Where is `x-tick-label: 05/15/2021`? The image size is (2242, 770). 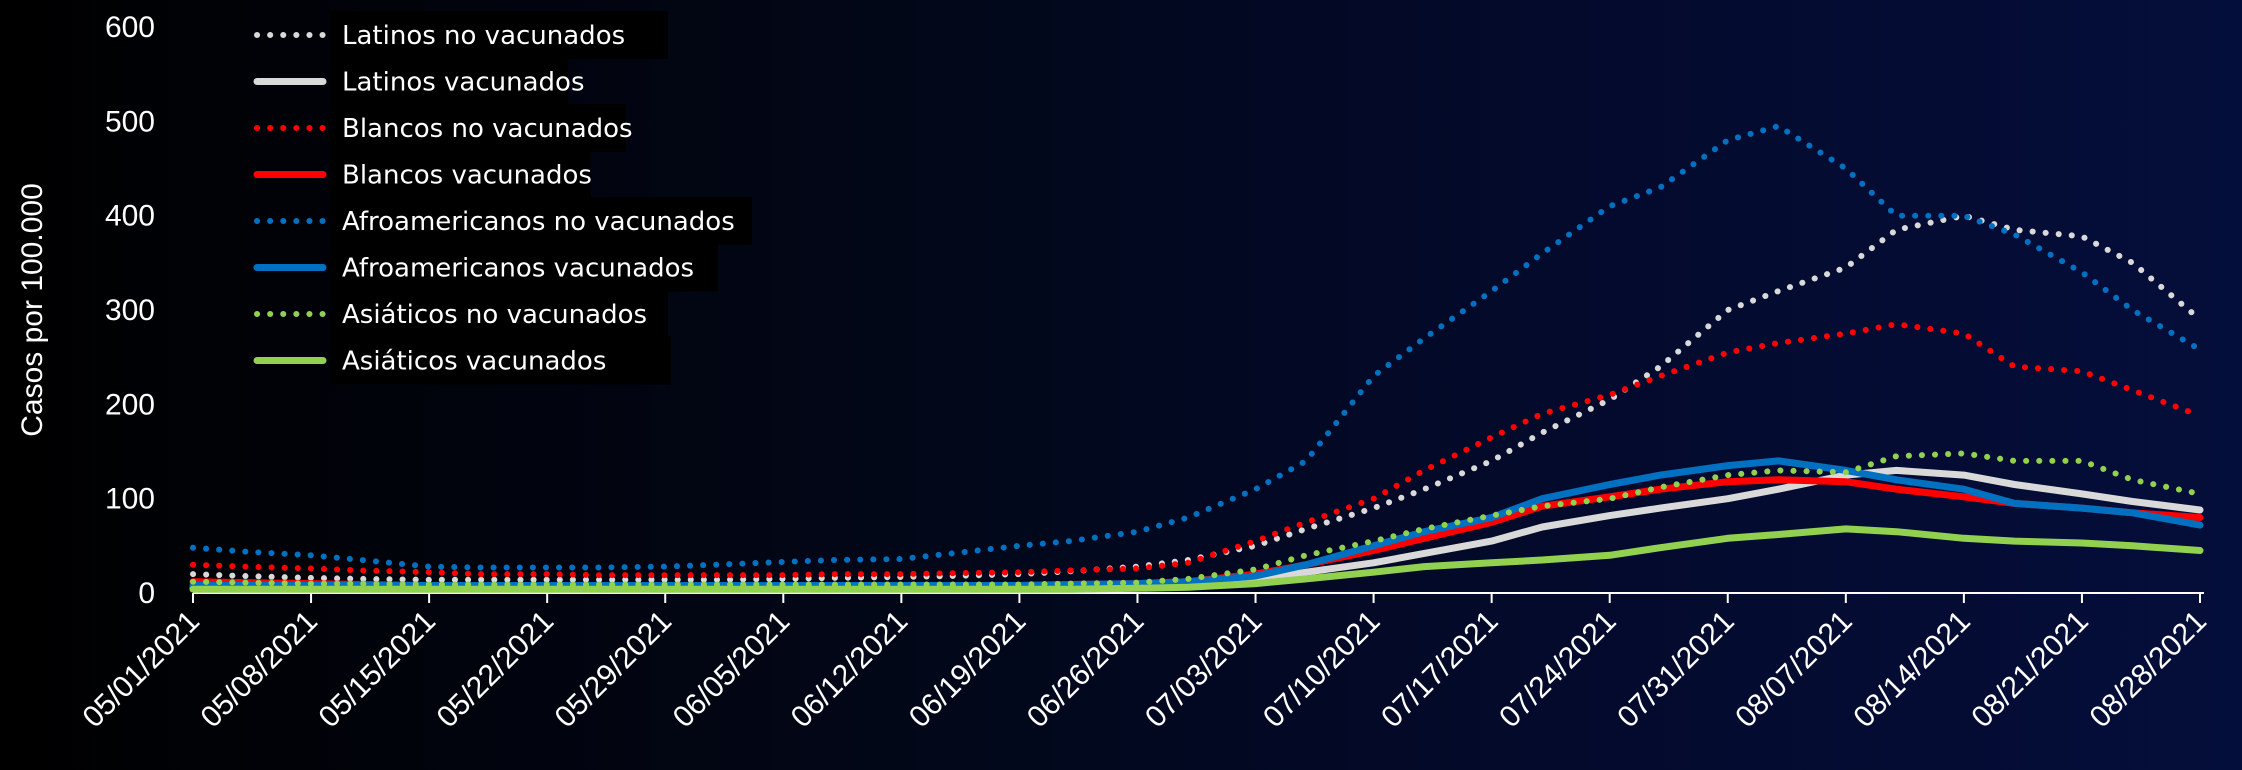
x-tick-label: 05/15/2021 is located at coordinates (378, 670).